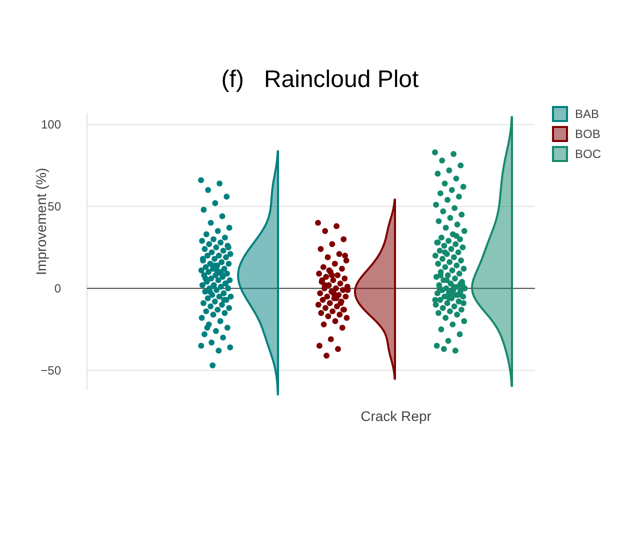 The height and width of the screenshot is (539, 640). I want to click on y-tick-label: 50, so click(55, 207).